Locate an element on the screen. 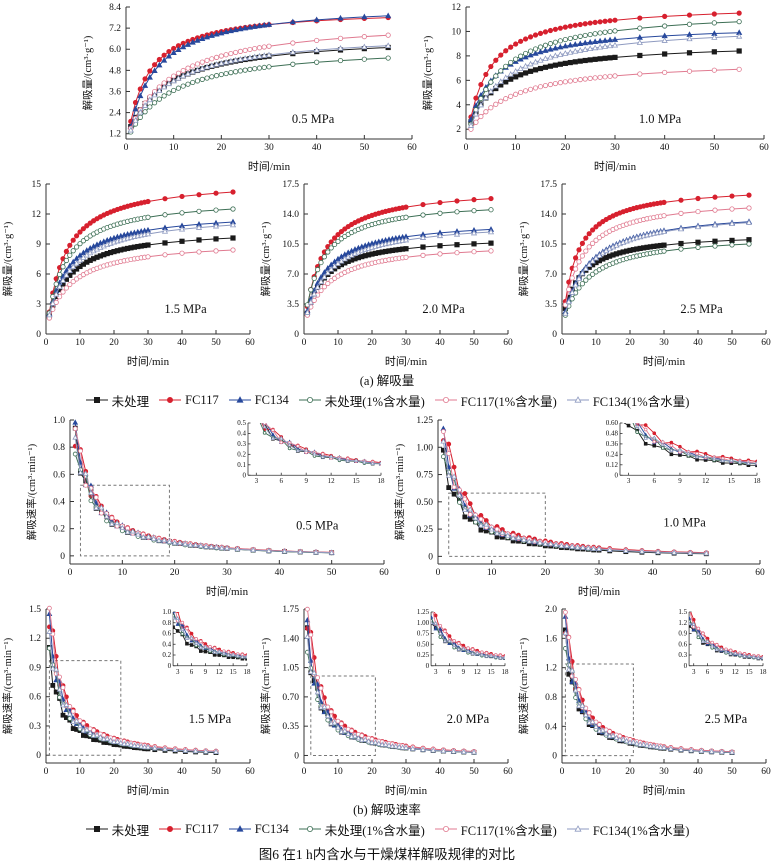  svg-text: 2 is located at coordinates (458, 130).